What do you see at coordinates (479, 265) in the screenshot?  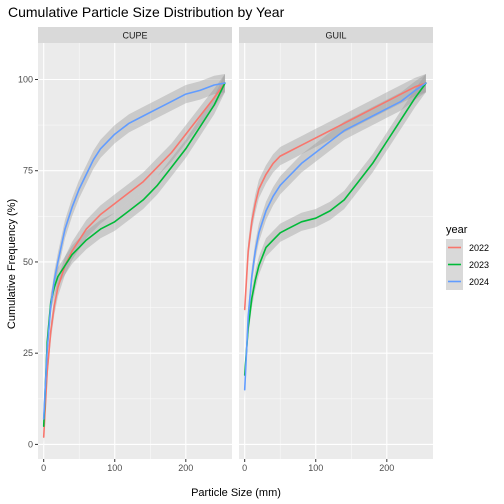 I see `legend-label: 2023` at bounding box center [479, 265].